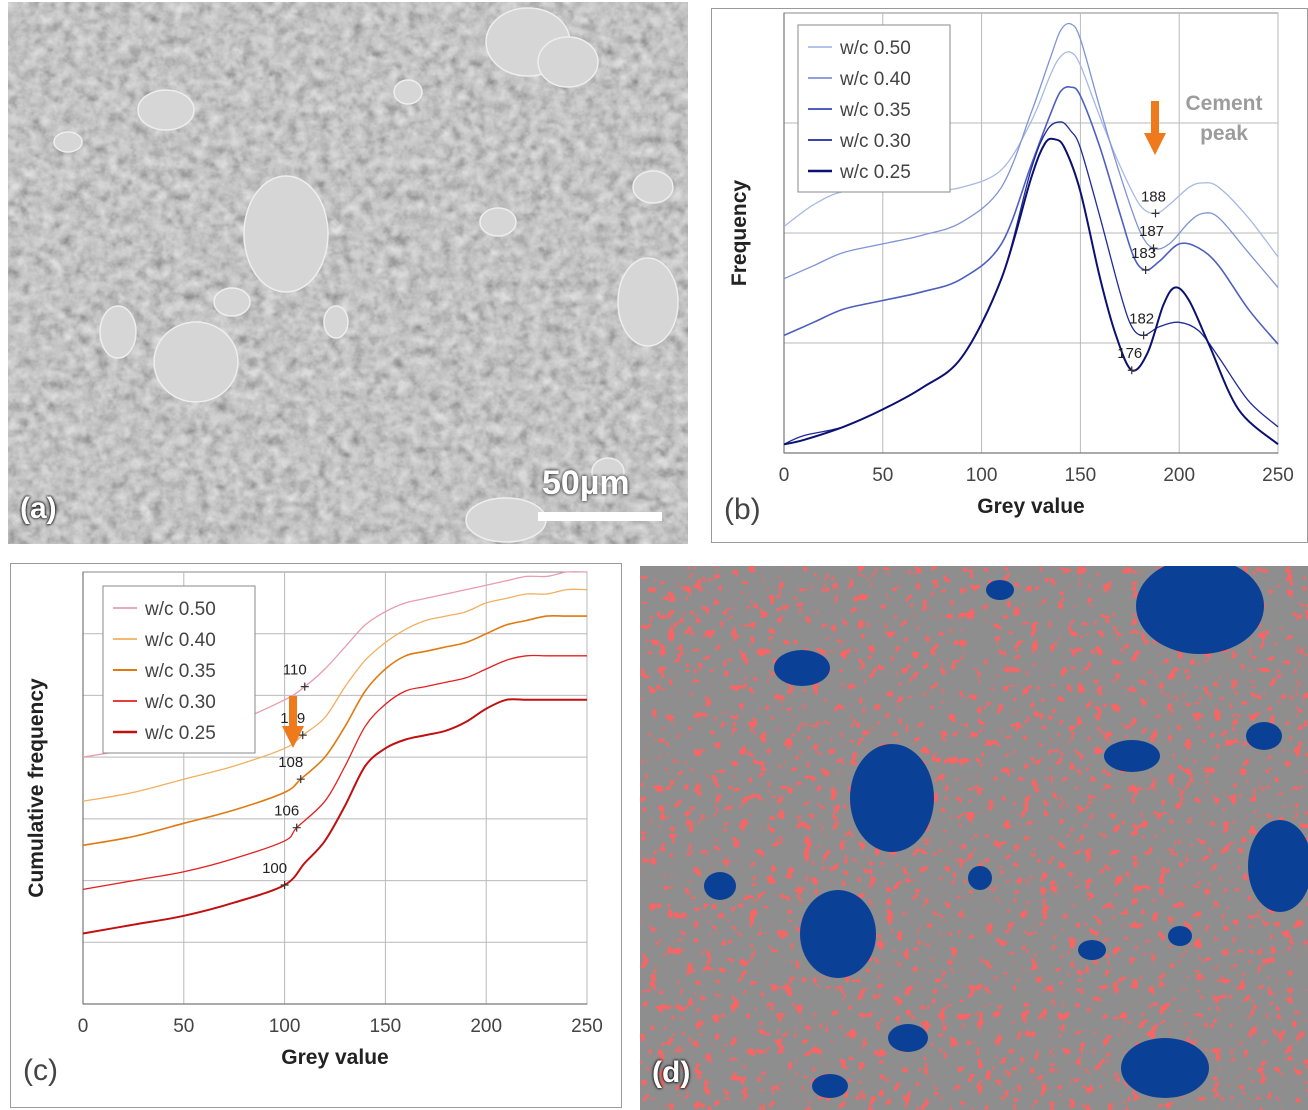 The image size is (1308, 1110). I want to click on y-axis-title: Cumulative frequency, so click(36, 788).